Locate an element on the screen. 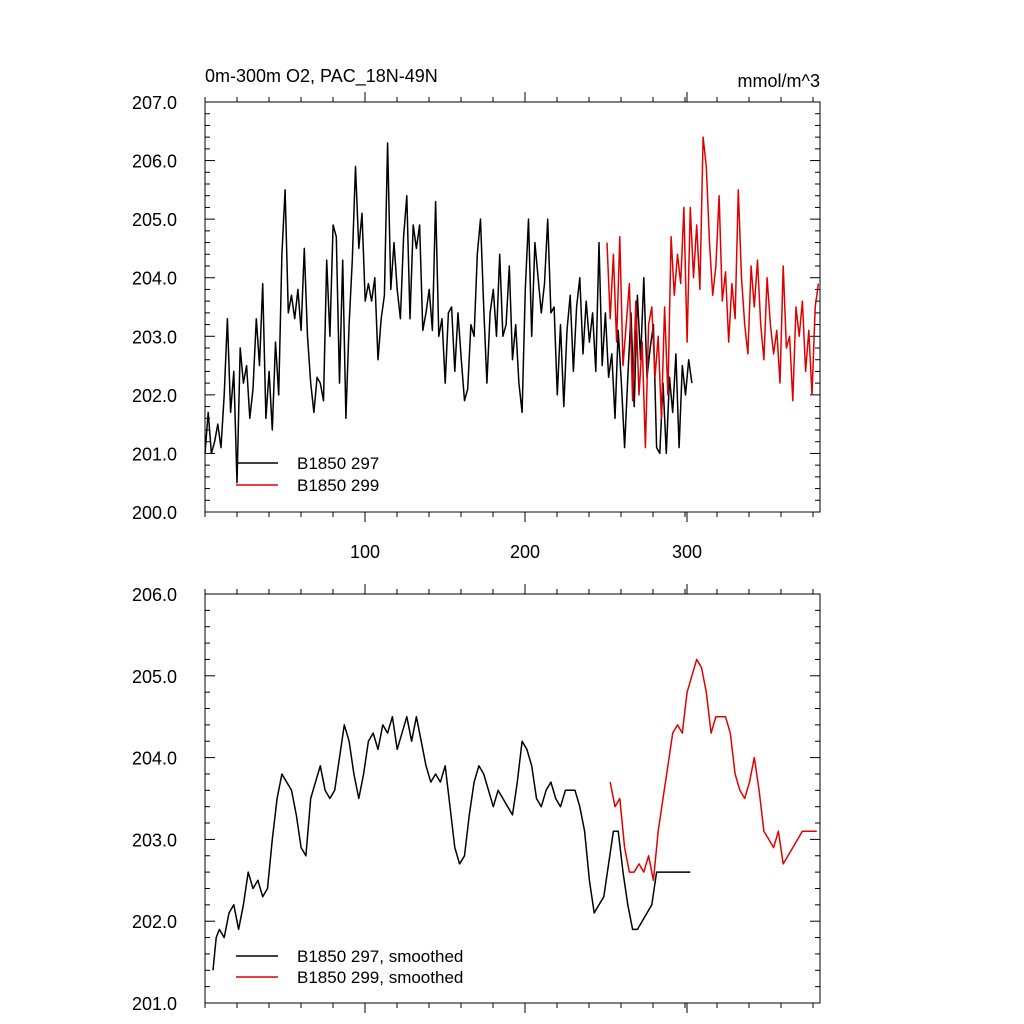 The image size is (1024, 1024). chart-title: 0m-300m O2, PAC_18N-49N is located at coordinates (321, 76).